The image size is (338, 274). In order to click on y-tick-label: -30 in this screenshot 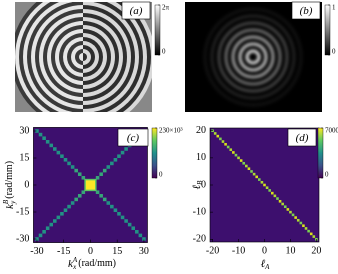, I will do `click(22, 238)`.